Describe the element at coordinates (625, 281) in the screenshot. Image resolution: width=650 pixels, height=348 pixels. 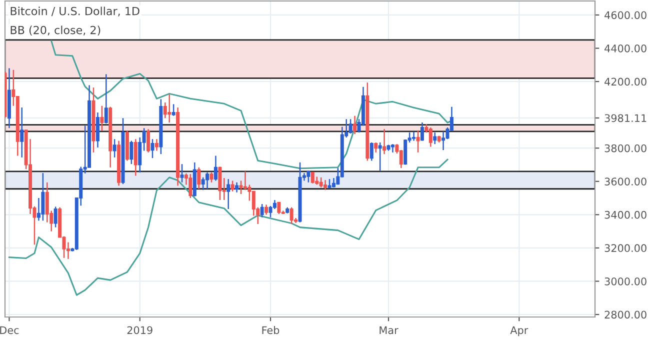
I see `y-tick-label: 3000.00` at that location.